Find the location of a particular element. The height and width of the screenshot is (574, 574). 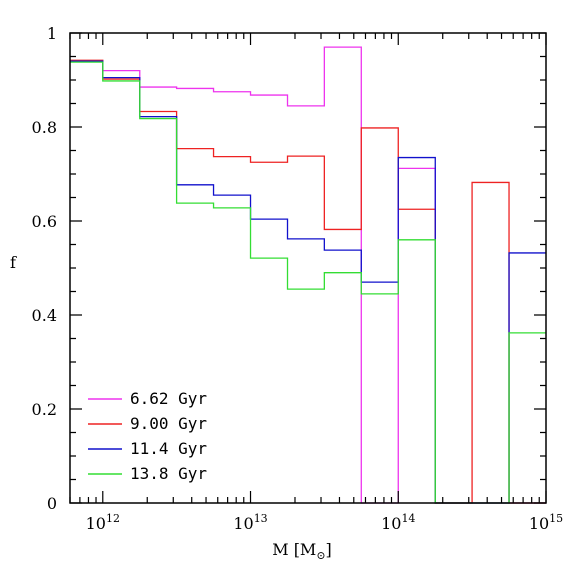

y-tick-label: 0.6 is located at coordinates (44, 221).